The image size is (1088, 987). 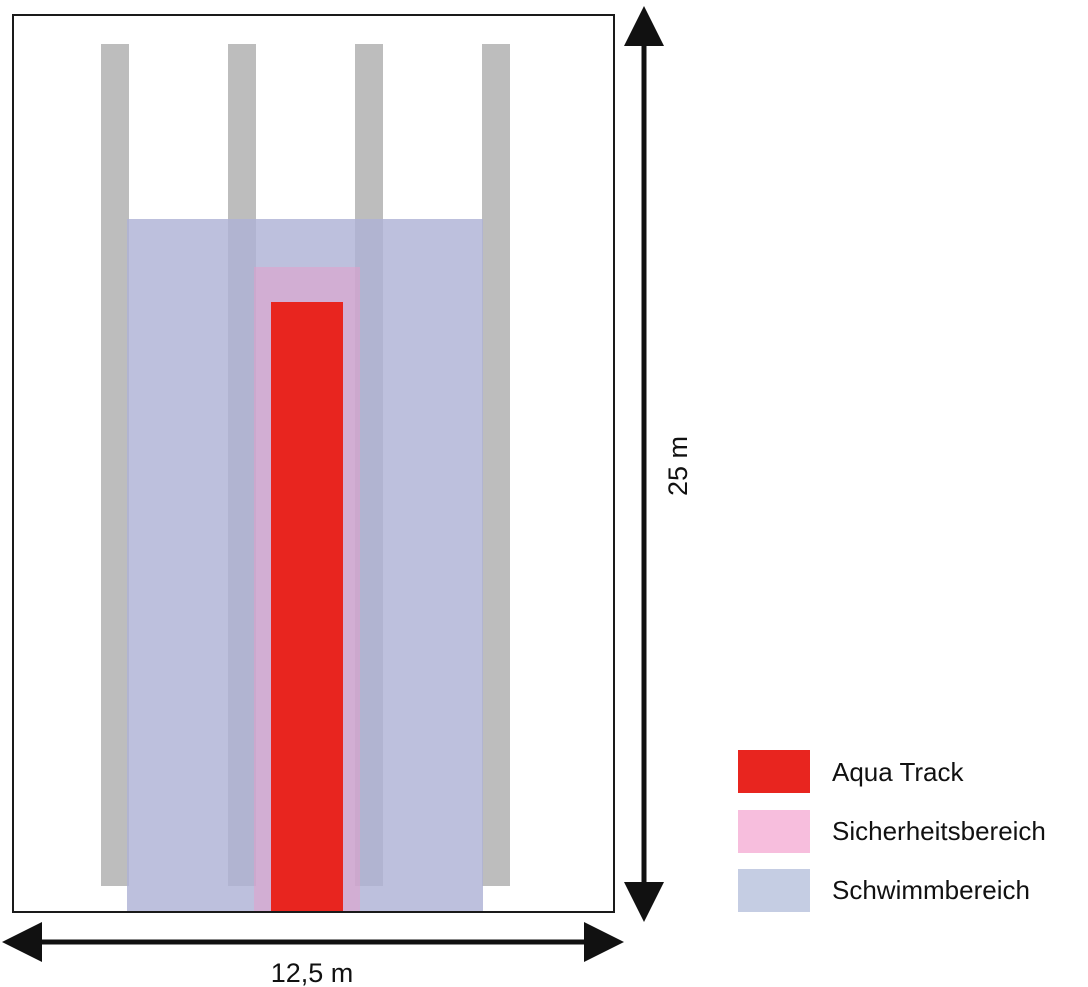 I want to click on legend-swatch-aqua-track, so click(x=774, y=771).